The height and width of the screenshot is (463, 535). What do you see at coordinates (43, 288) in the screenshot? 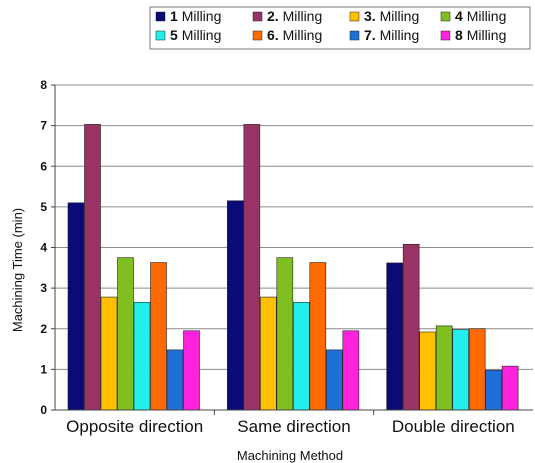
I see `y-tick-label: 3` at bounding box center [43, 288].